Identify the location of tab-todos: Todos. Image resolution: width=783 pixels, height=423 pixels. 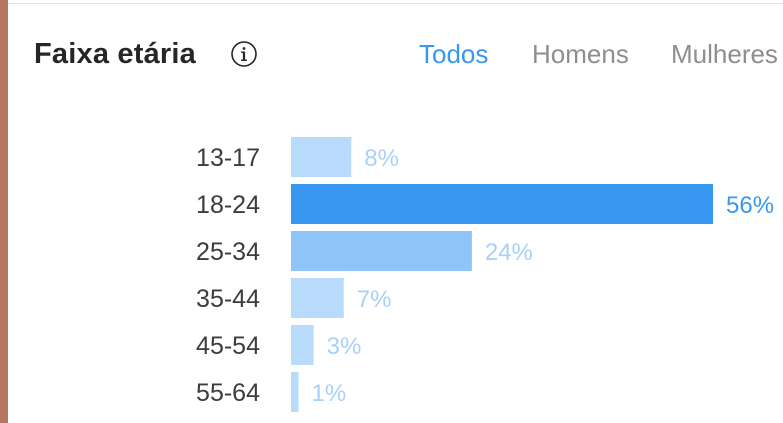
(454, 54).